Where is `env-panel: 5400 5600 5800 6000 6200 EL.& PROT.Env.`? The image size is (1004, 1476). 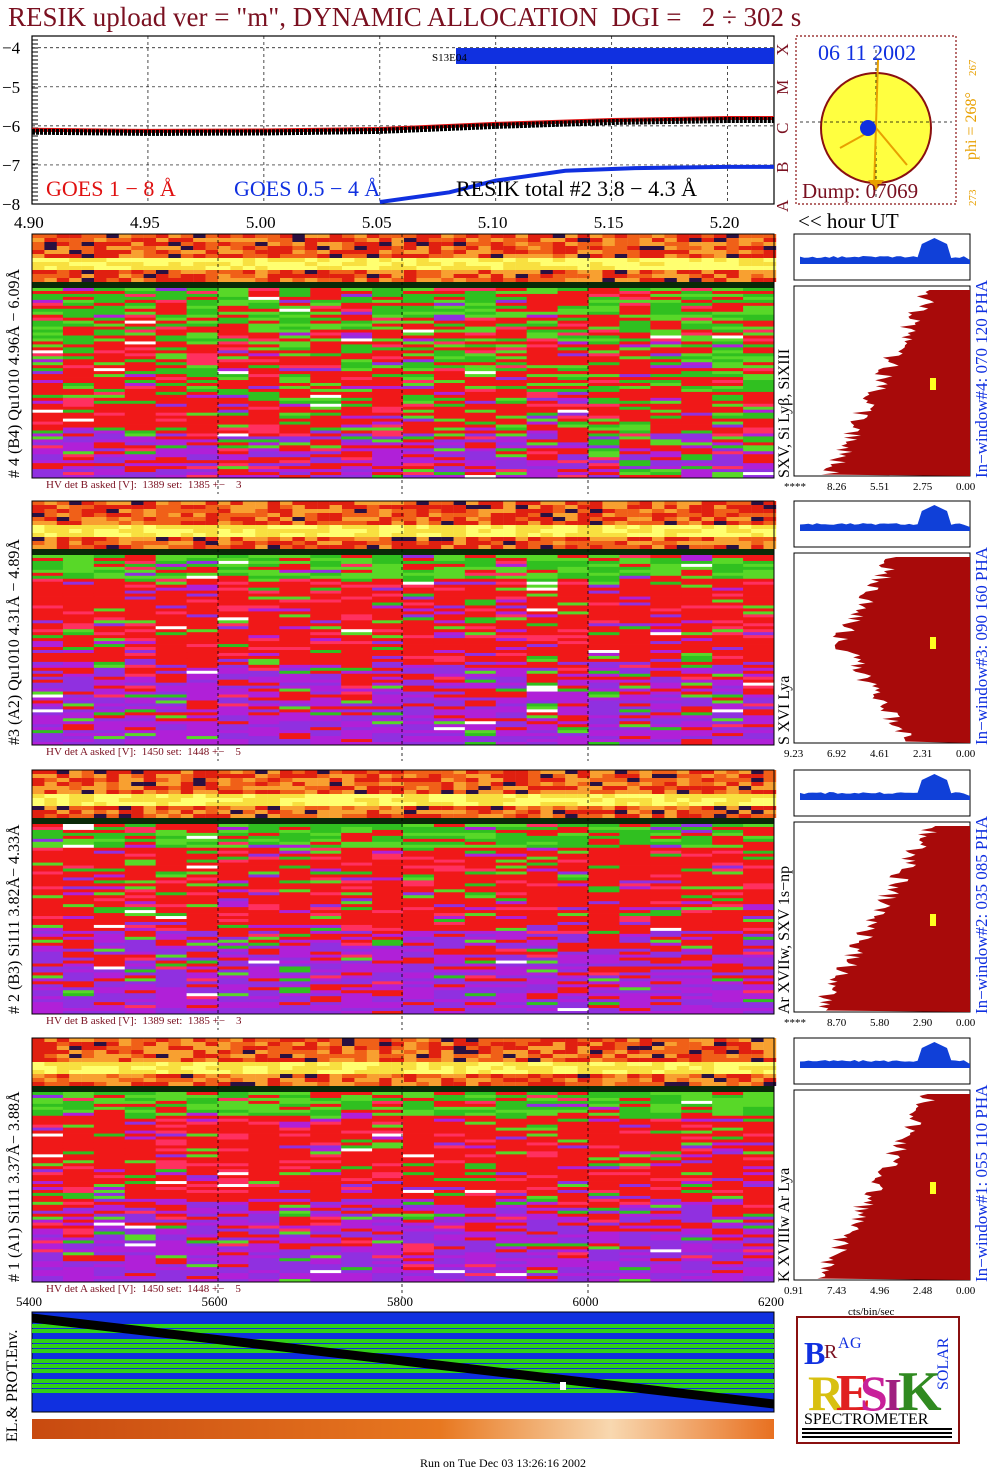 env-panel: 5400 5600 5800 6000 6200 EL.& PROT.Env. is located at coordinates (395, 1370).